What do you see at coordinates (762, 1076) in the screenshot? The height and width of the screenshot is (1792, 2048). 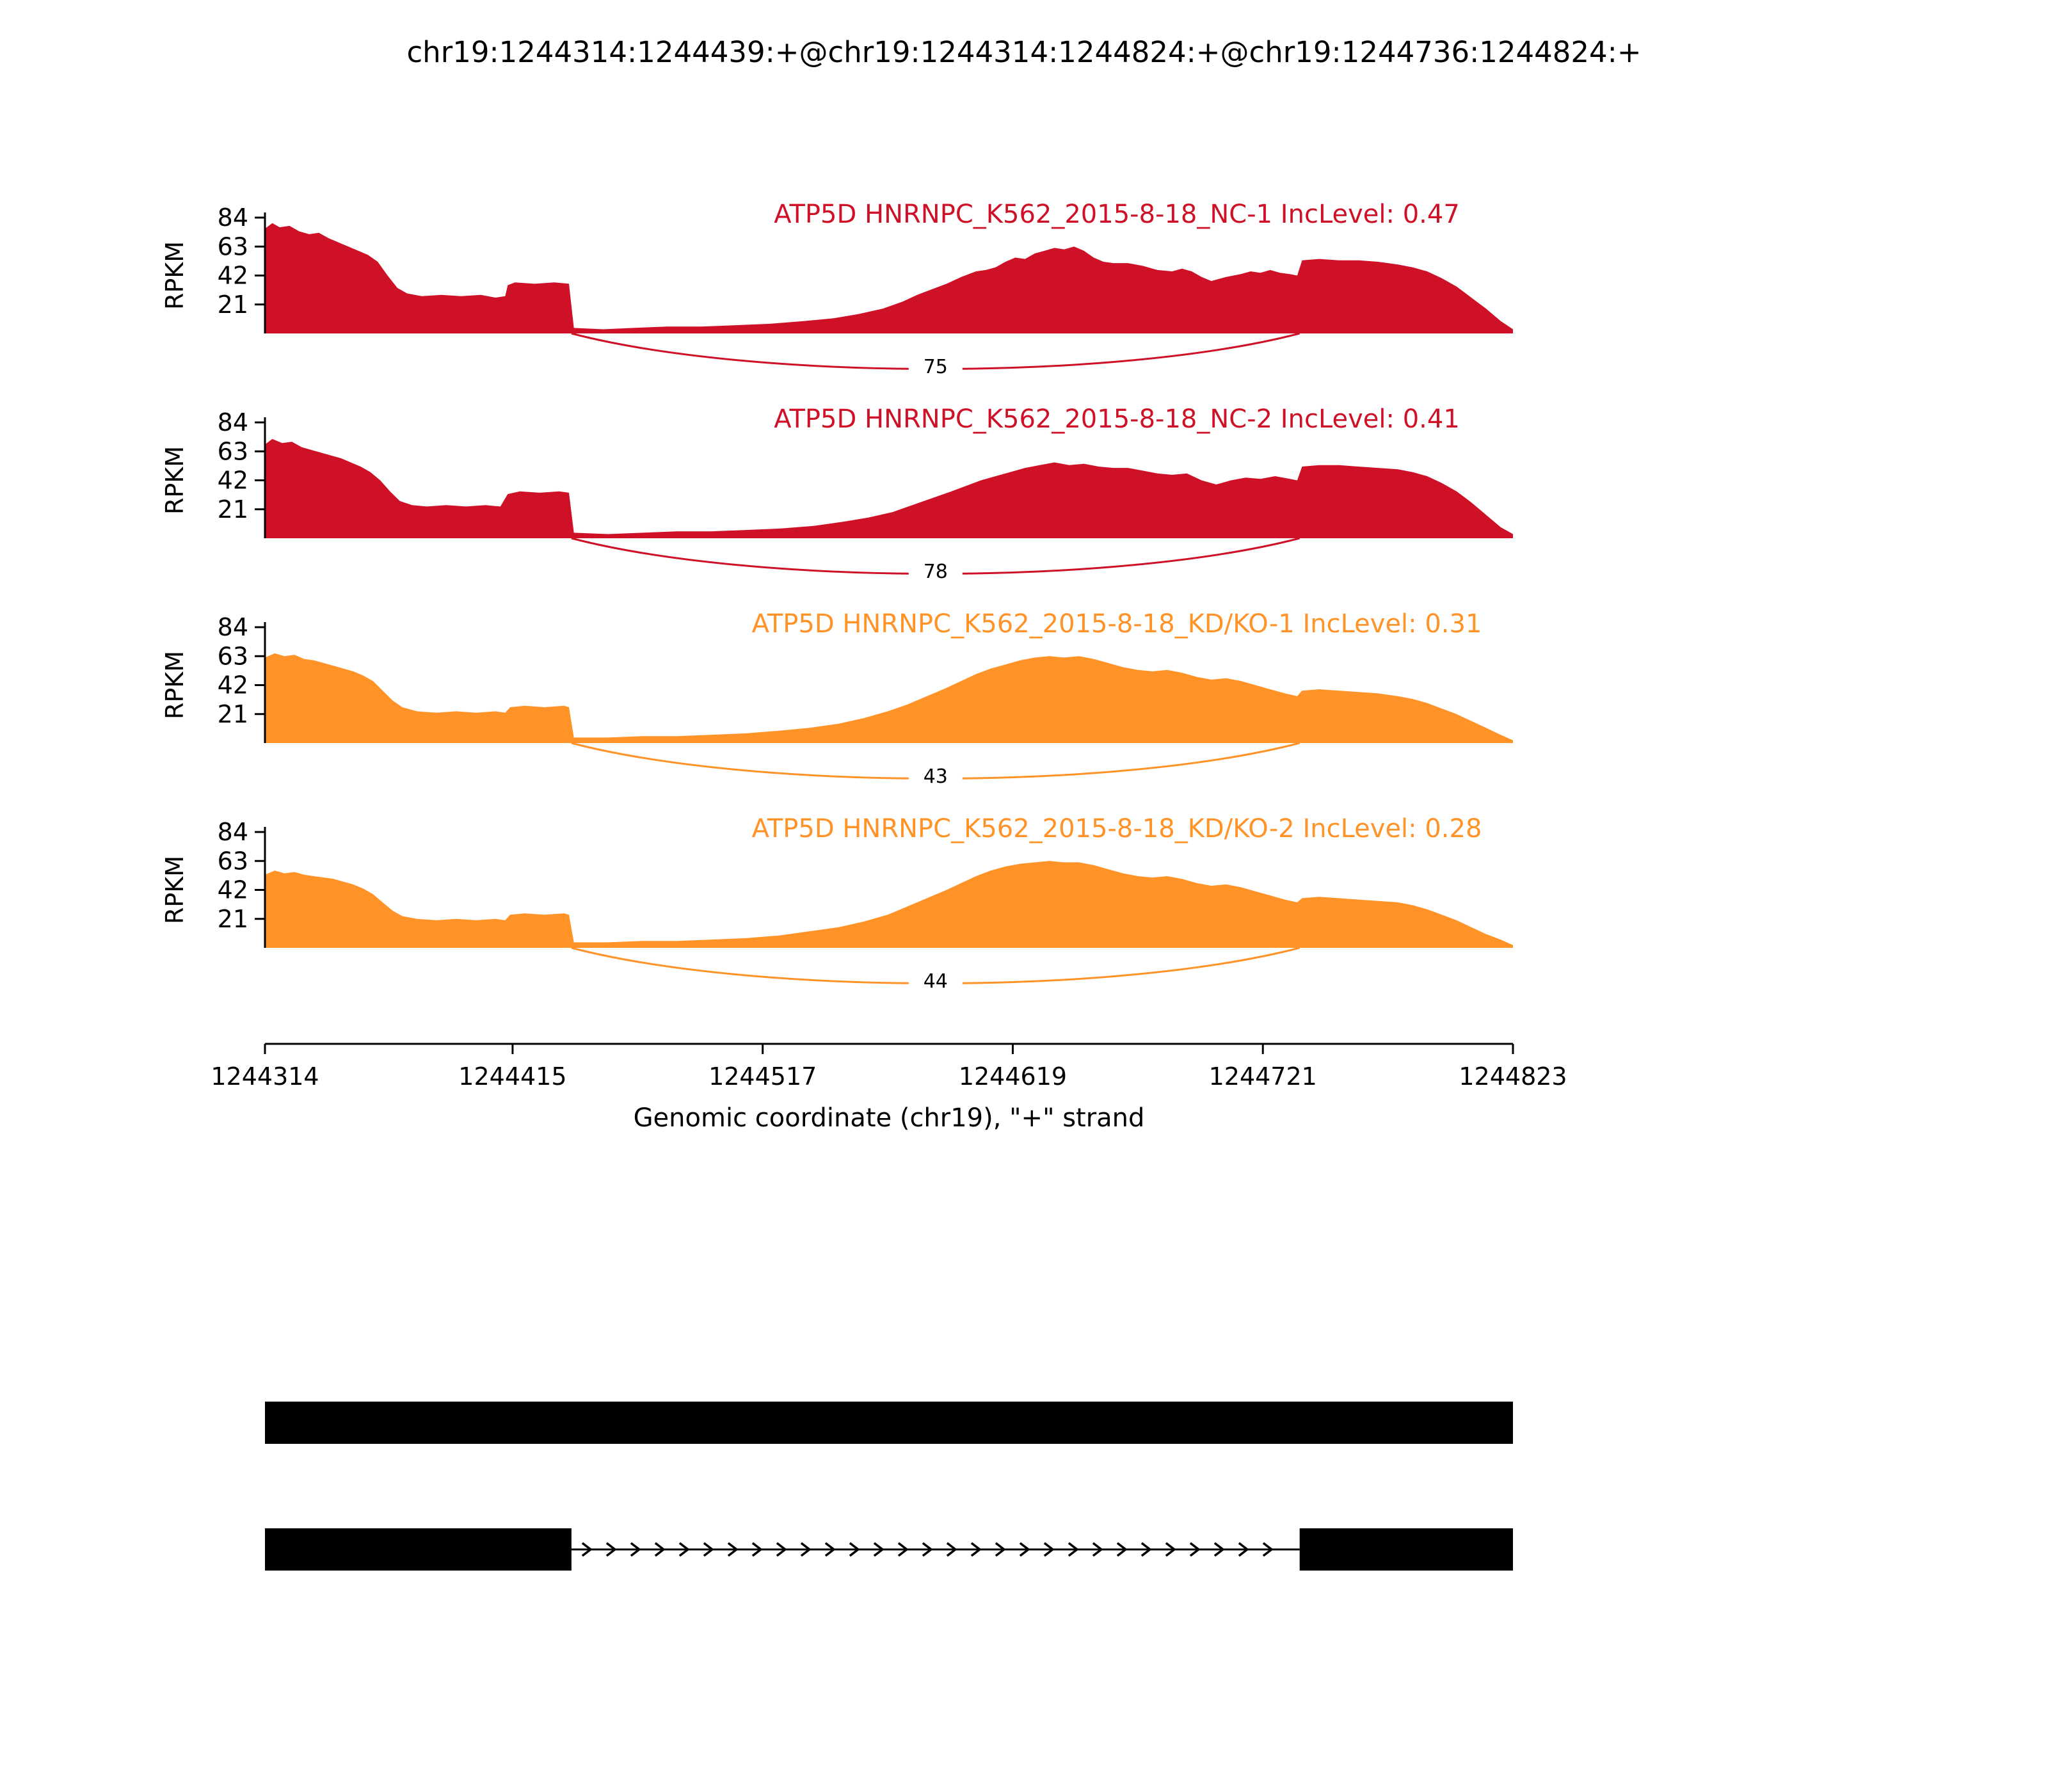 I see `x-tick-label: 1244517` at bounding box center [762, 1076].